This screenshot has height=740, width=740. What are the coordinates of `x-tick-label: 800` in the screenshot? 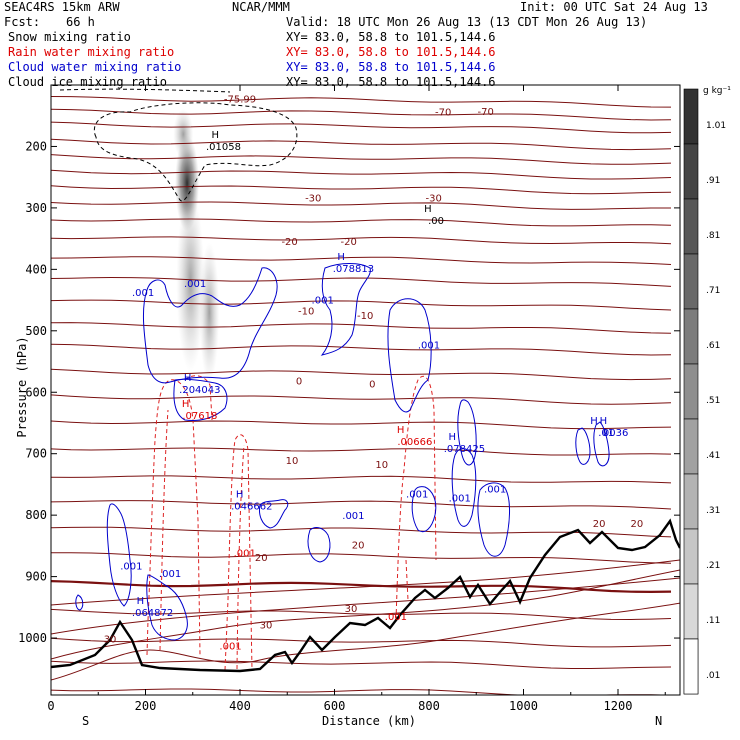 It's located at (429, 706).